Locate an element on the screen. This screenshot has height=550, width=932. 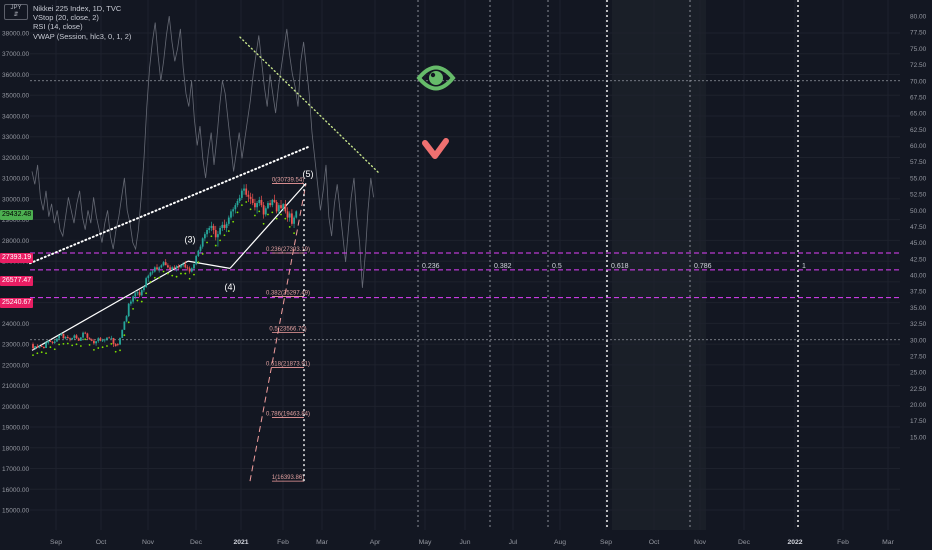
checkmark-icon is located at coordinates (435, 148).